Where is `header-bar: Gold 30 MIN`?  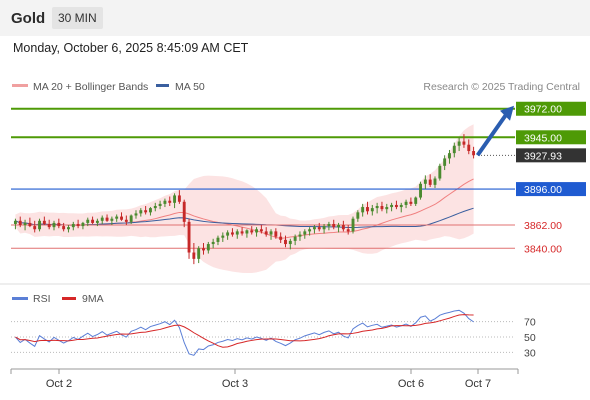 header-bar: Gold 30 MIN is located at coordinates (295, 18).